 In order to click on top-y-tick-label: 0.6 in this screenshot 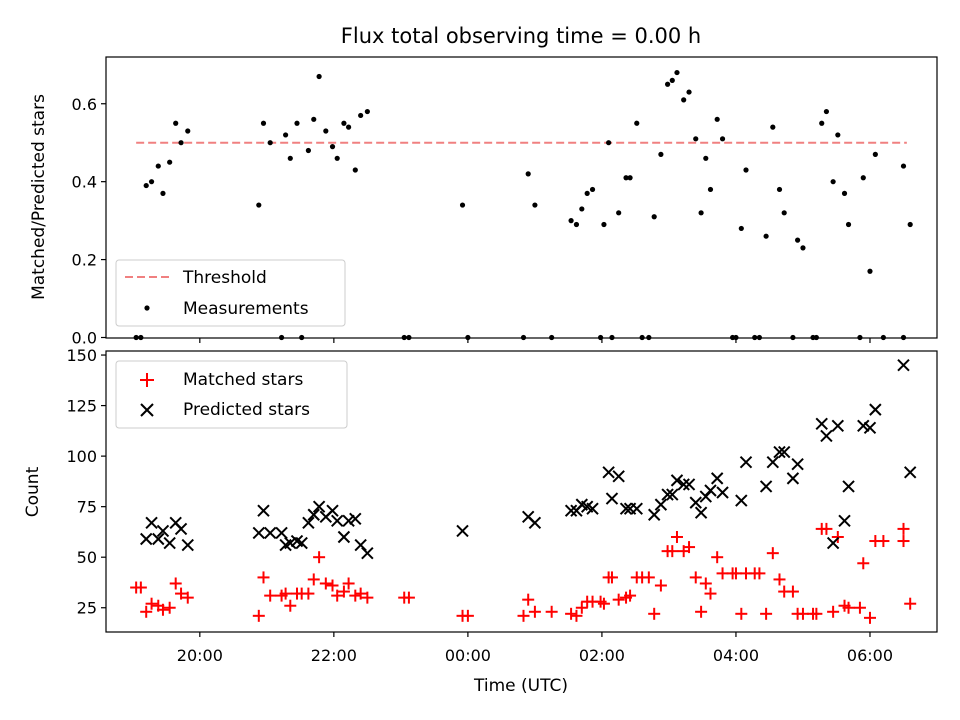, I will do `click(84, 104)`.